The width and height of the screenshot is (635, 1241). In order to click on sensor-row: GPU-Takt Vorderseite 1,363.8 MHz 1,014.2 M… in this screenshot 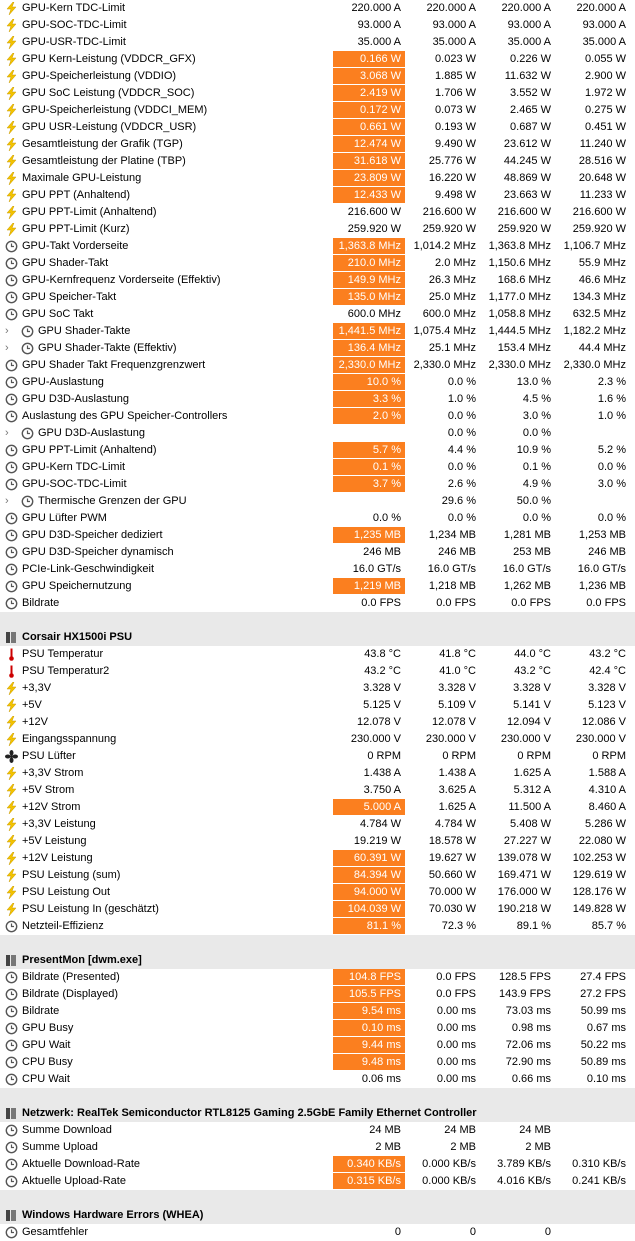, I will do `click(317, 246)`.